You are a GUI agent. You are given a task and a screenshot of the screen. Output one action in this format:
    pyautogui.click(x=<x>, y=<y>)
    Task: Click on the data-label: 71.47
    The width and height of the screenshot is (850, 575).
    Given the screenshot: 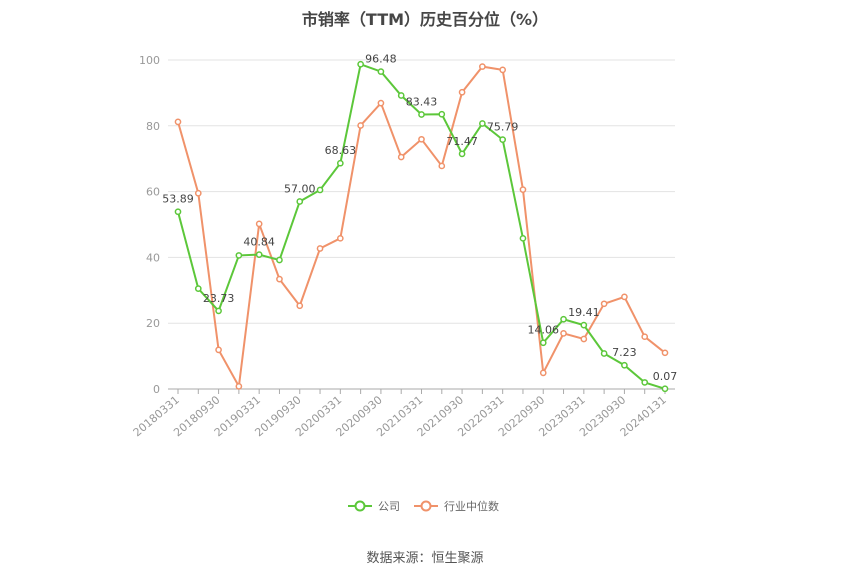 What is the action you would take?
    pyautogui.click(x=462, y=141)
    